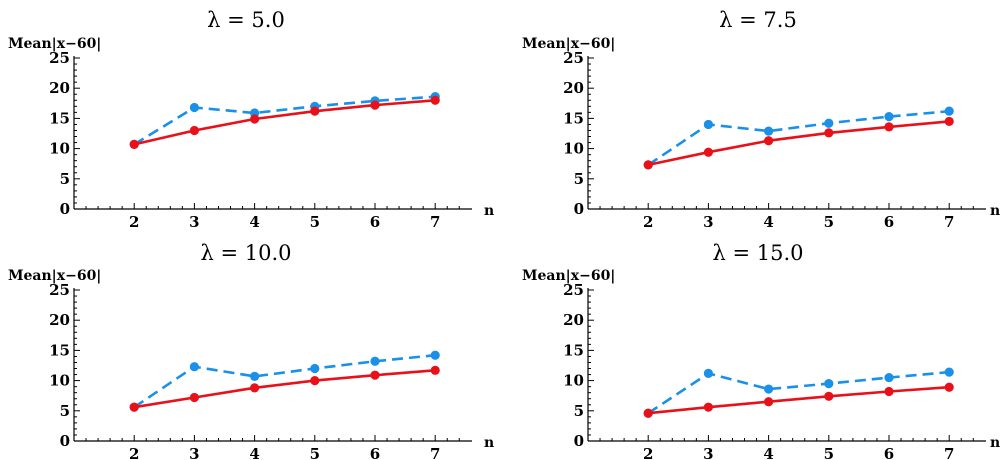 The height and width of the screenshot is (460, 1006). Describe the element at coordinates (573, 290) in the screenshot. I see `y-tick-label: 25` at that location.